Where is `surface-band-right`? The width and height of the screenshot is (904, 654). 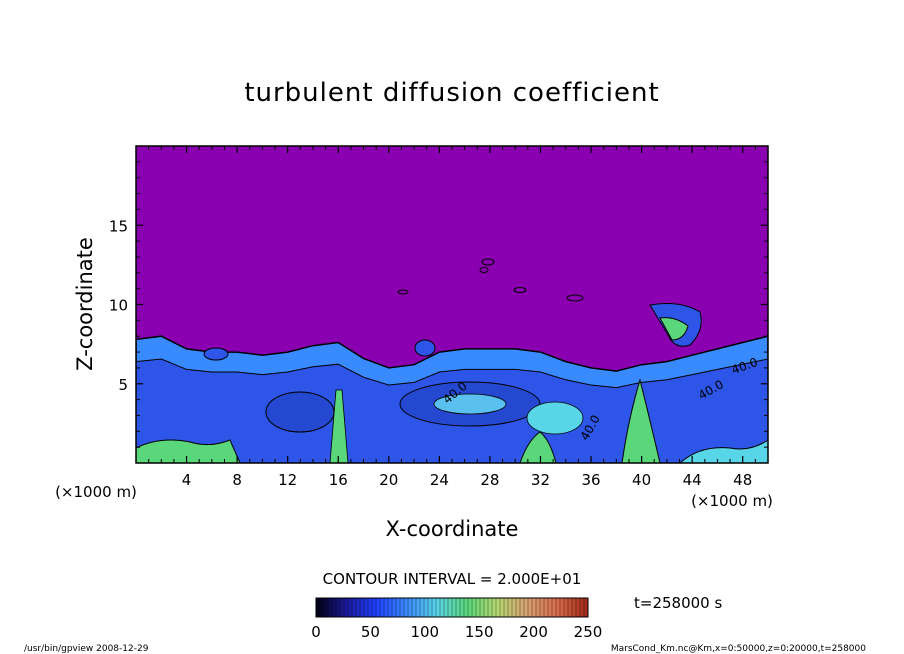 surface-band-right is located at coordinates (641, 420).